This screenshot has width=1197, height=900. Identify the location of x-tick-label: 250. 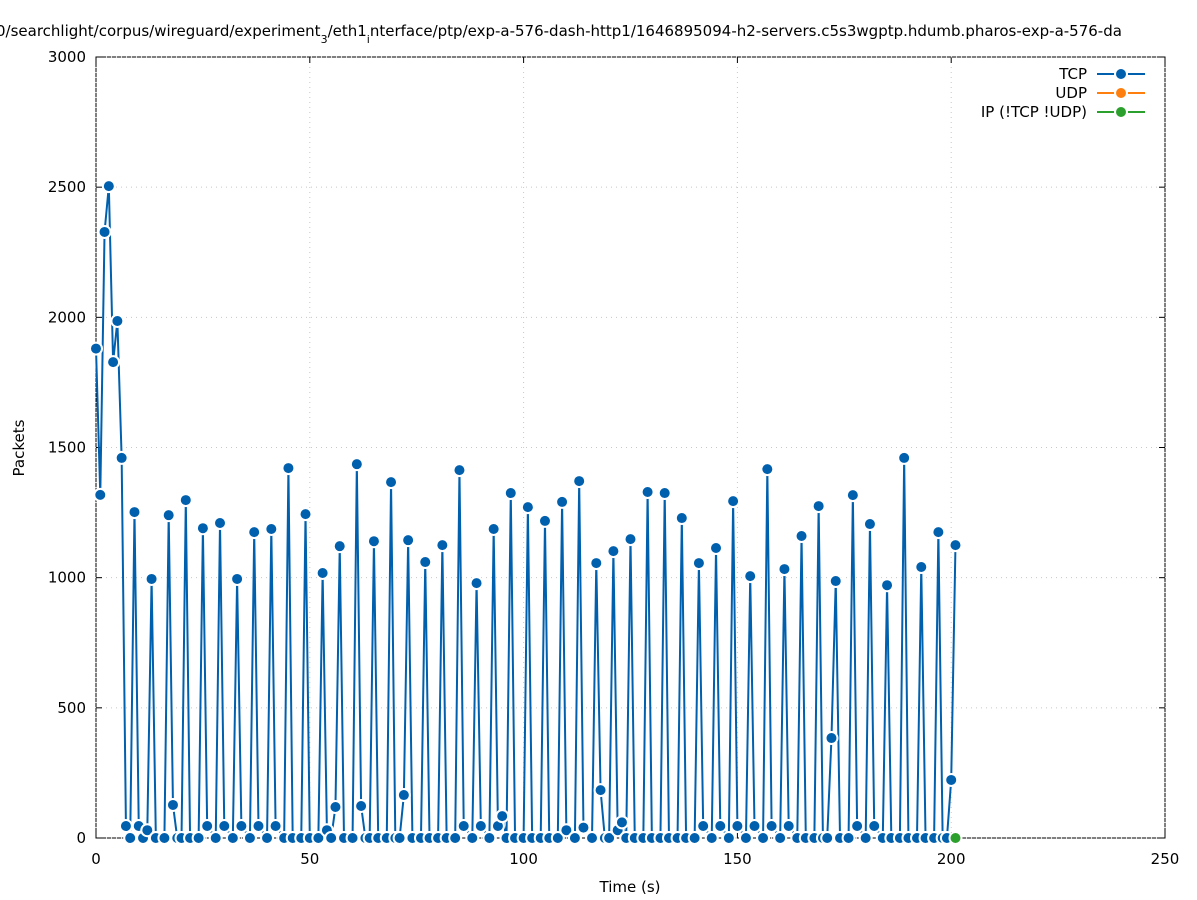
(1165, 859).